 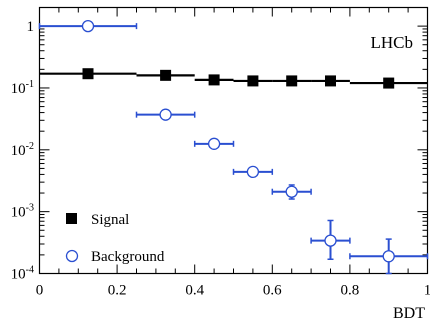 What do you see at coordinates (31, 27) in the screenshot?
I see `y-tick-label: 1` at bounding box center [31, 27].